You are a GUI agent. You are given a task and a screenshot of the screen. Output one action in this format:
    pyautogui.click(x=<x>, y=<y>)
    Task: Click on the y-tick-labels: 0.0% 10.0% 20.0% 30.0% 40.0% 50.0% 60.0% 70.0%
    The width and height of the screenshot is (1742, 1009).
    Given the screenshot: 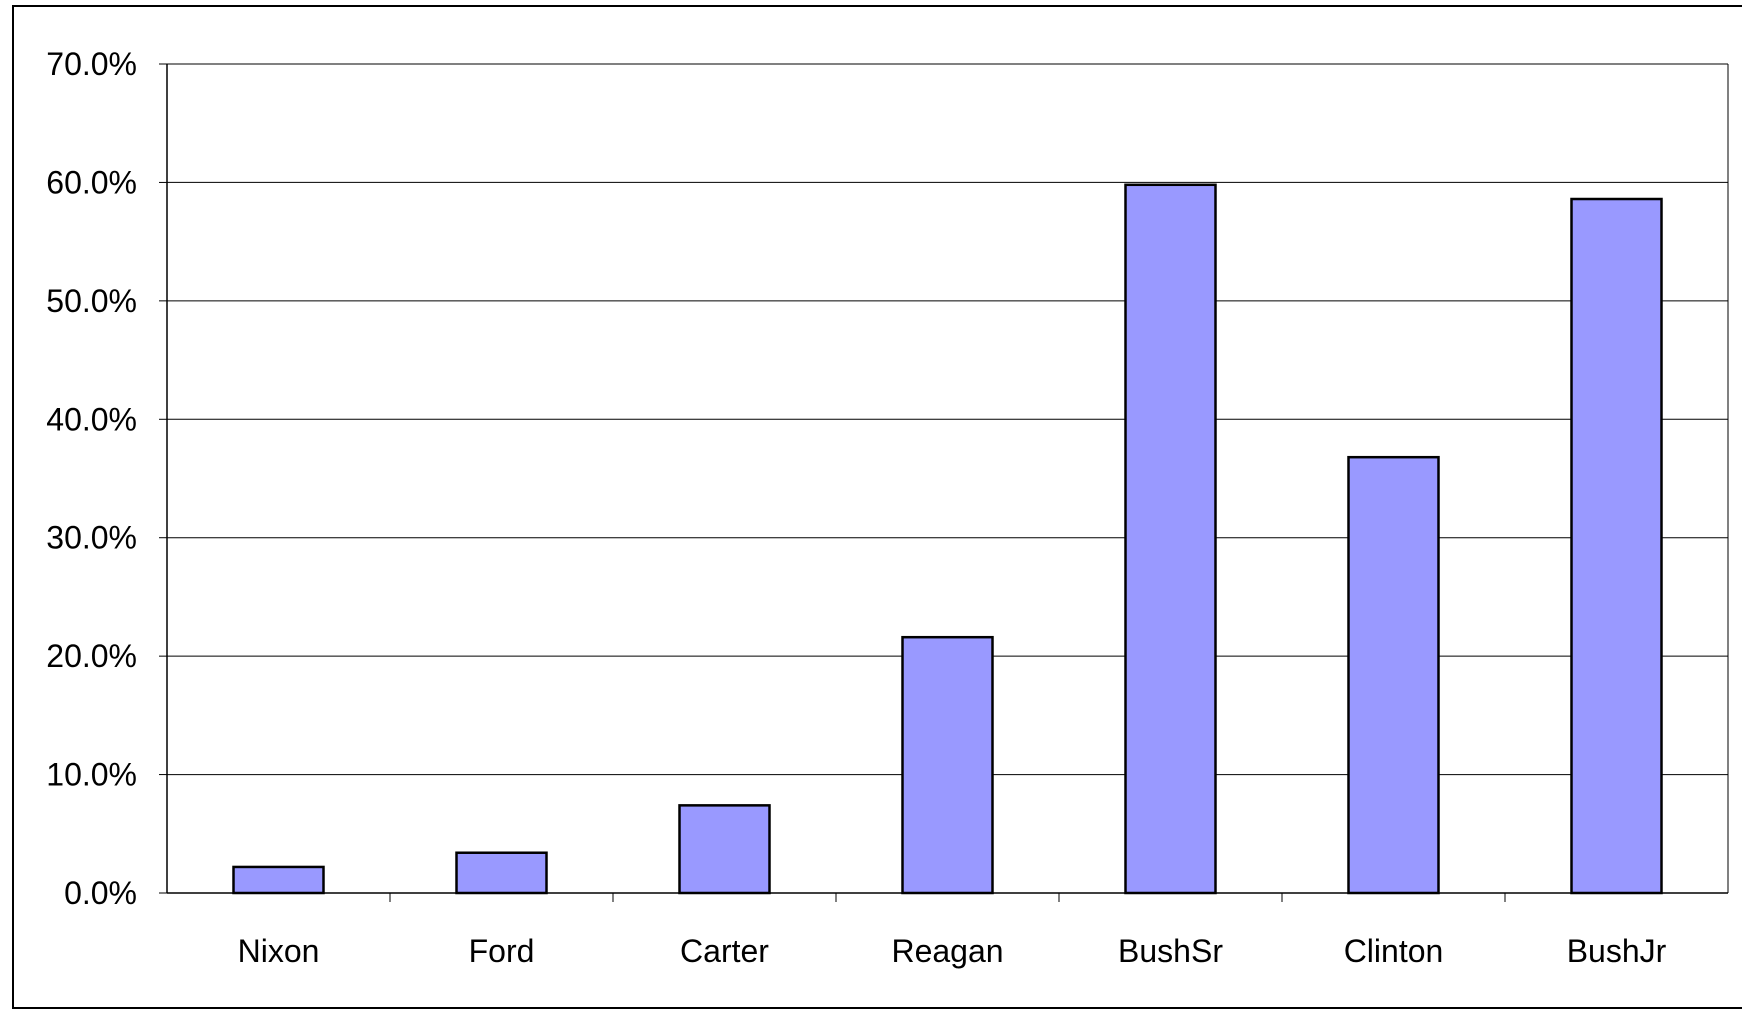 What is the action you would take?
    pyautogui.click(x=91, y=478)
    